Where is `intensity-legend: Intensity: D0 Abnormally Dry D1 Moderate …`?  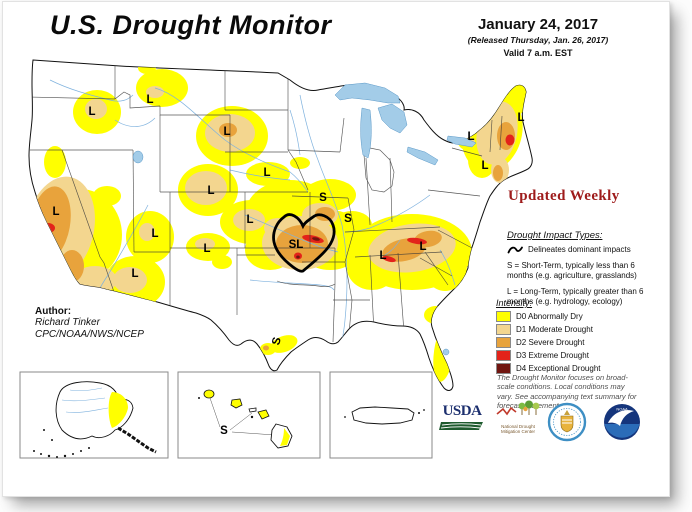 intensity-legend: Intensity: D0 Abnormally Dry D1 Moderate … is located at coordinates (571, 336).